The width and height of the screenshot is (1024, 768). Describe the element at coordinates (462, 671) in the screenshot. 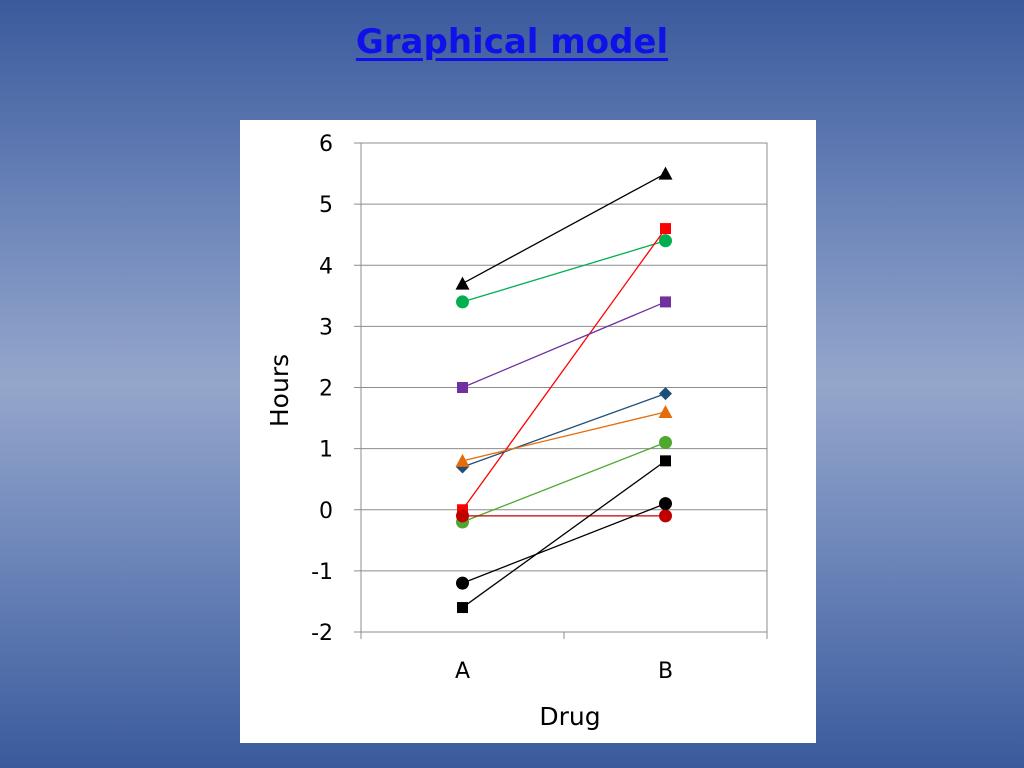

I see `x-tick-label: A` at that location.